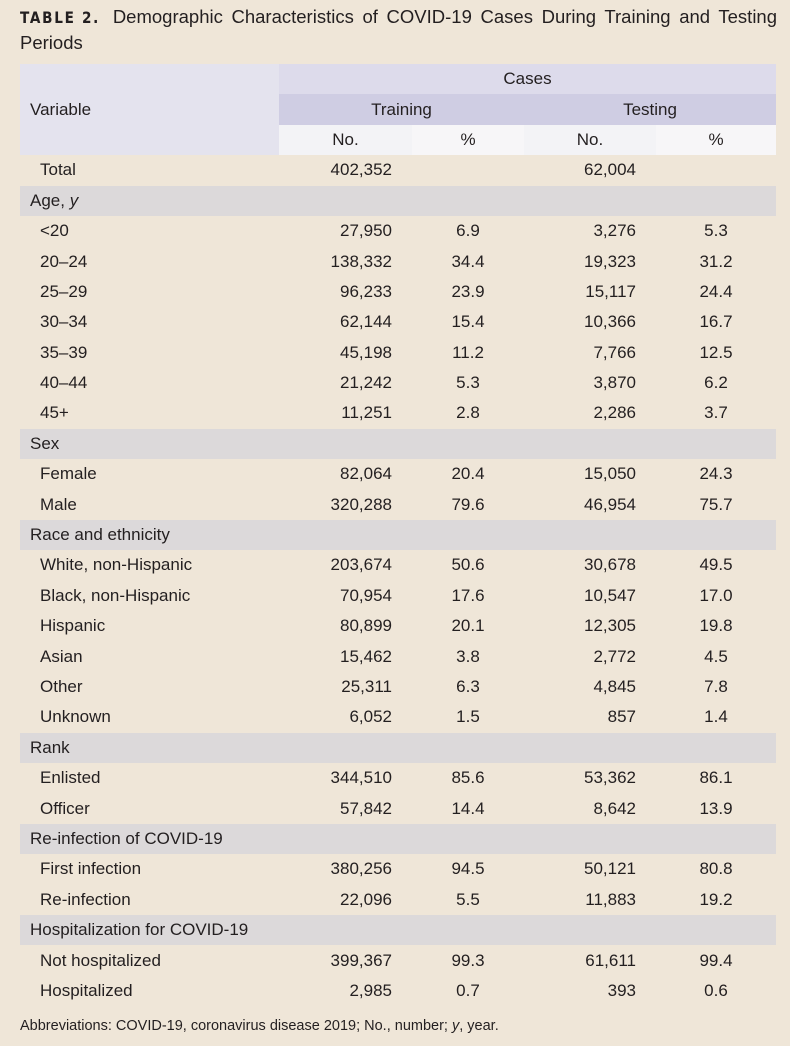  I want to click on row-label: 40–44, so click(64, 383).